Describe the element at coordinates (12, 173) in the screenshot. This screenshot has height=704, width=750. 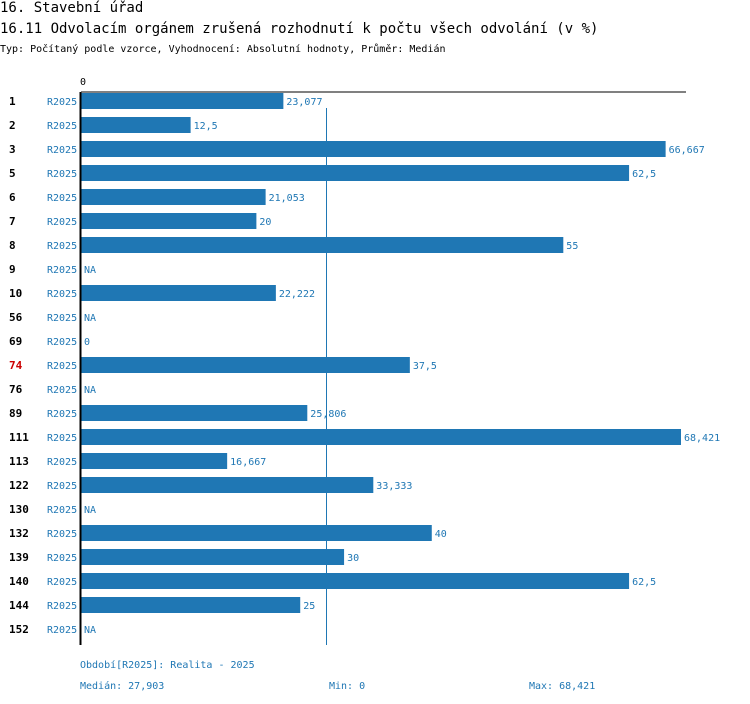
I see `row-id-label: 5` at that location.